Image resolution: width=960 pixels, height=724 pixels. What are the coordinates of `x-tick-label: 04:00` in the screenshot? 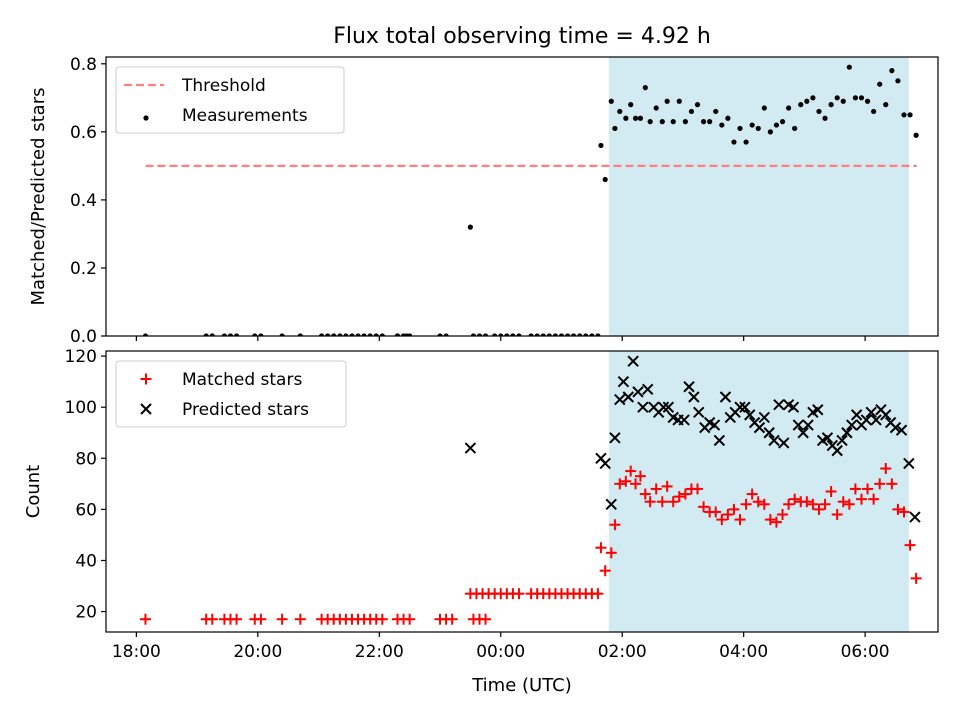 It's located at (743, 652).